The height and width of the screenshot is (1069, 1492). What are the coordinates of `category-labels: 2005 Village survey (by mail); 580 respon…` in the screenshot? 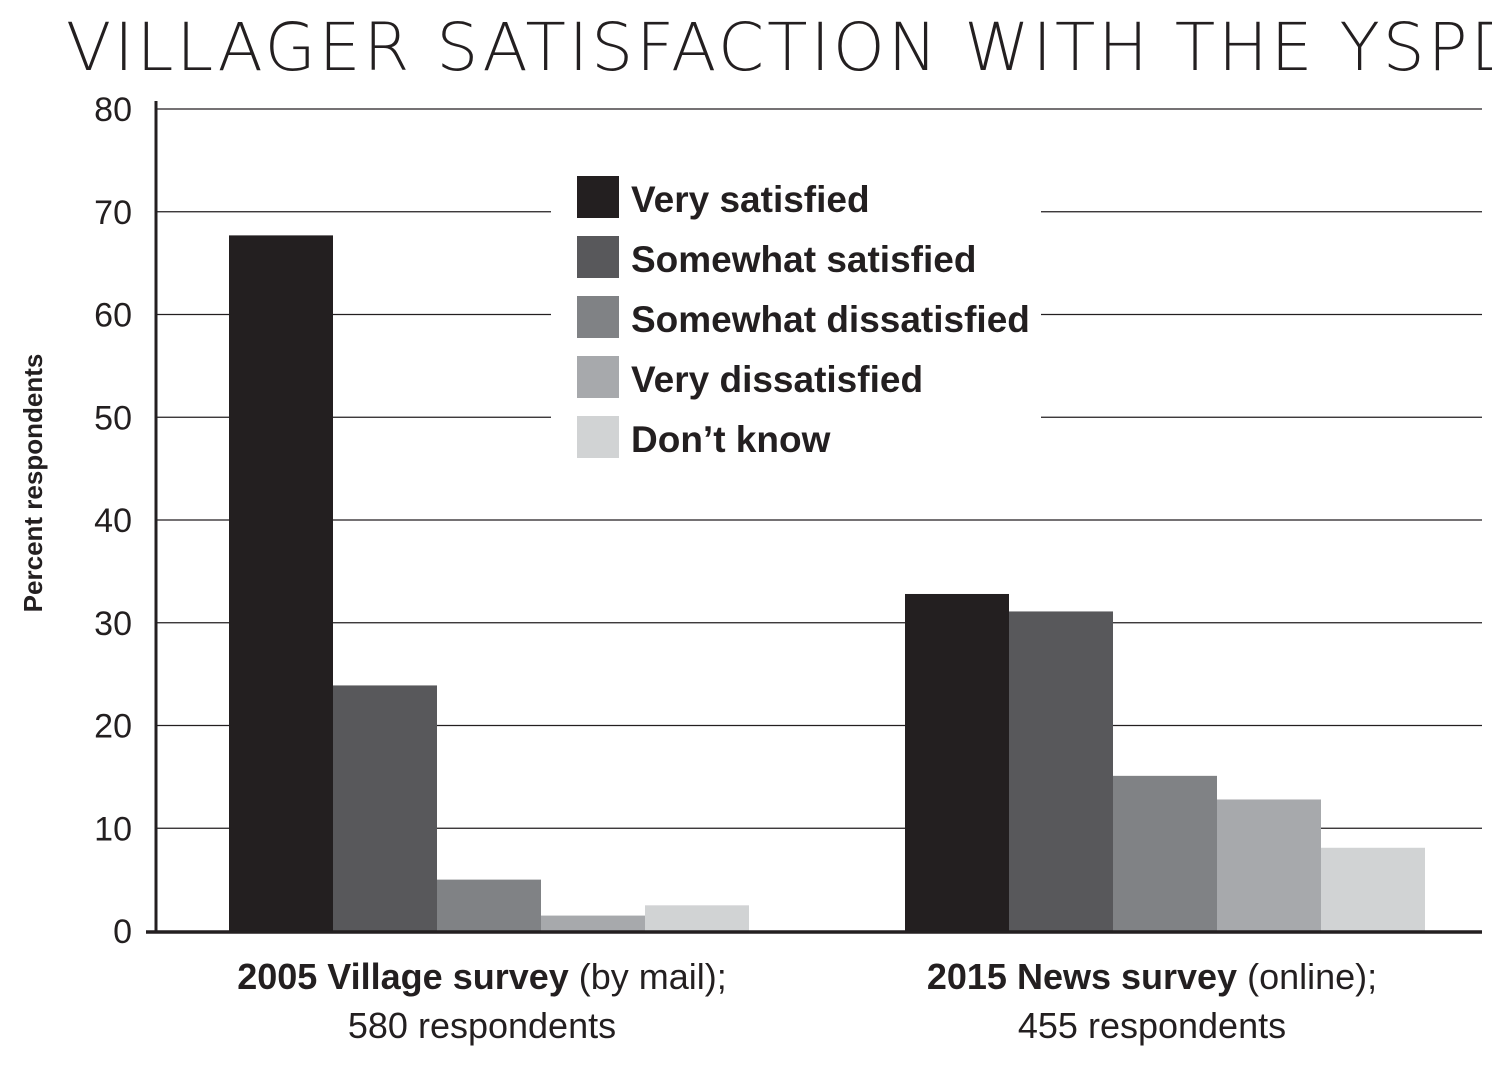 It's located at (807, 1001).